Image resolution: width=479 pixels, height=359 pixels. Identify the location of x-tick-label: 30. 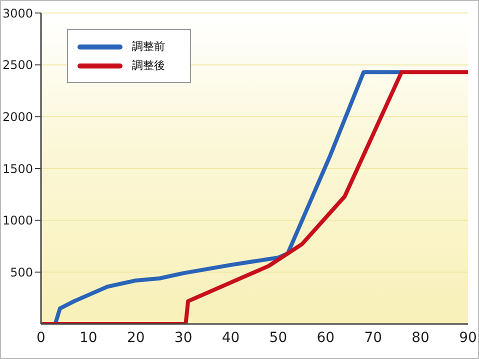
(183, 338).